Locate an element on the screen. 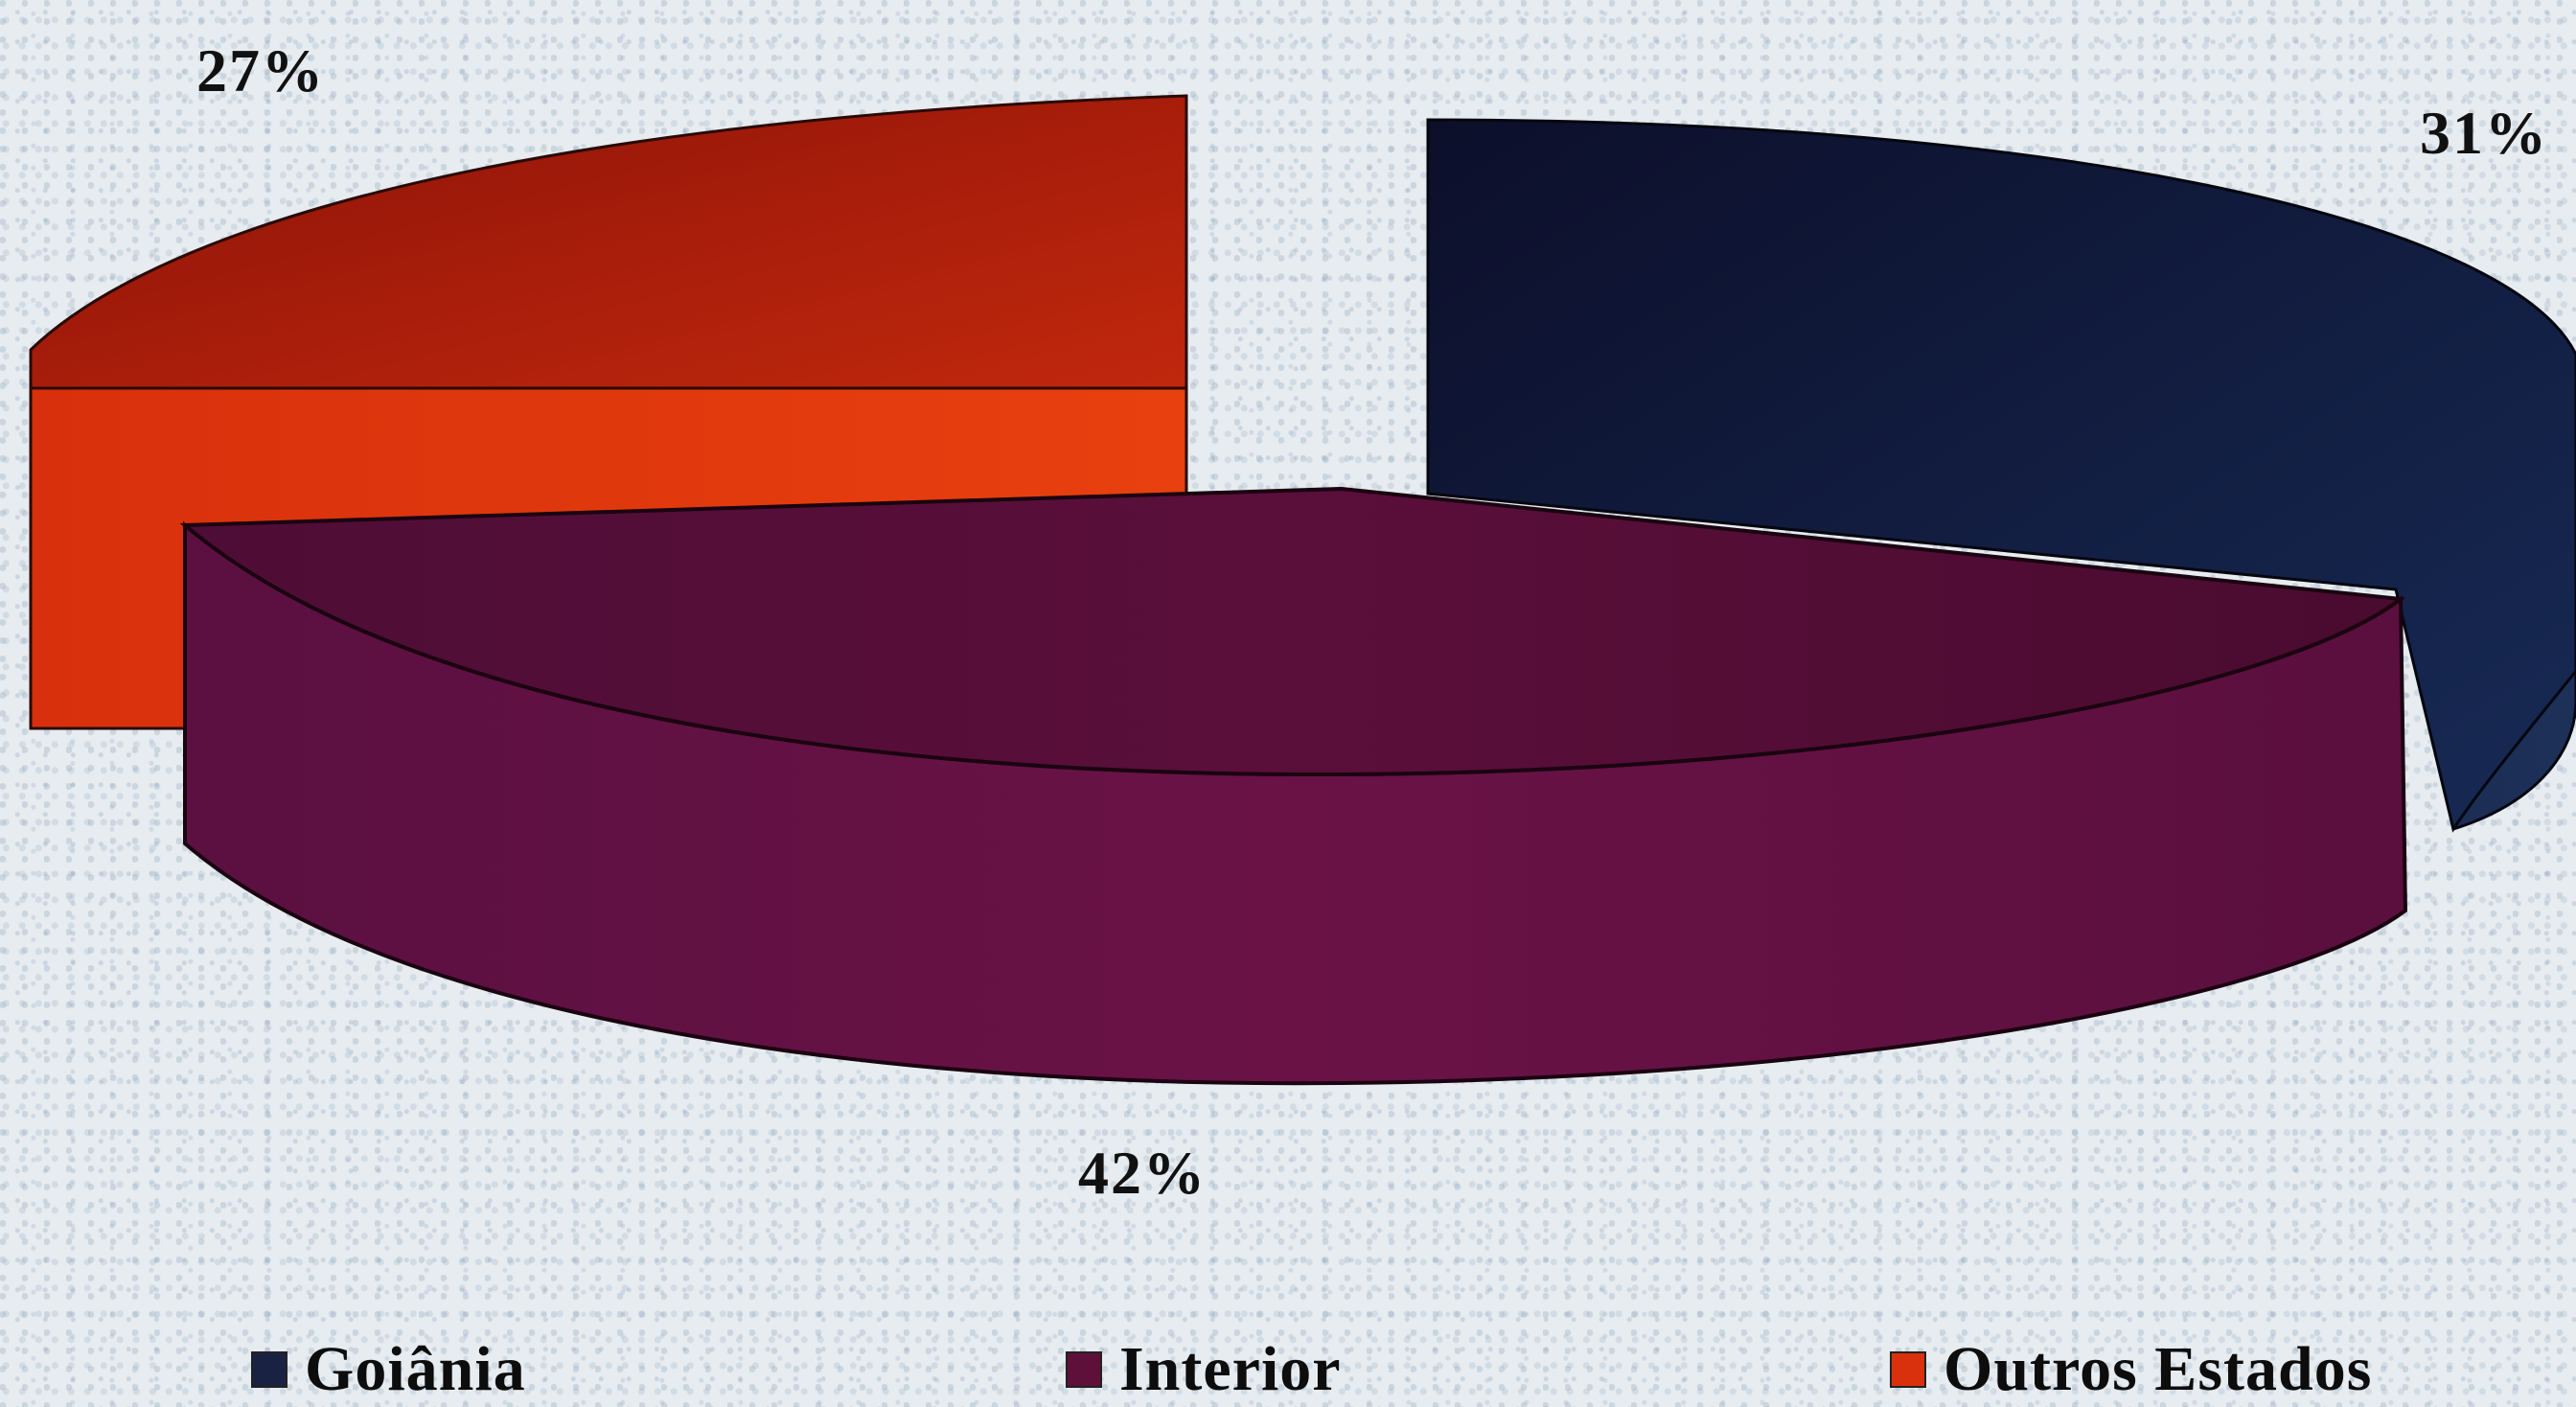 This screenshot has width=2576, height=1407. legend-item-outros-estados: Outros Estados is located at coordinates (2131, 1369).